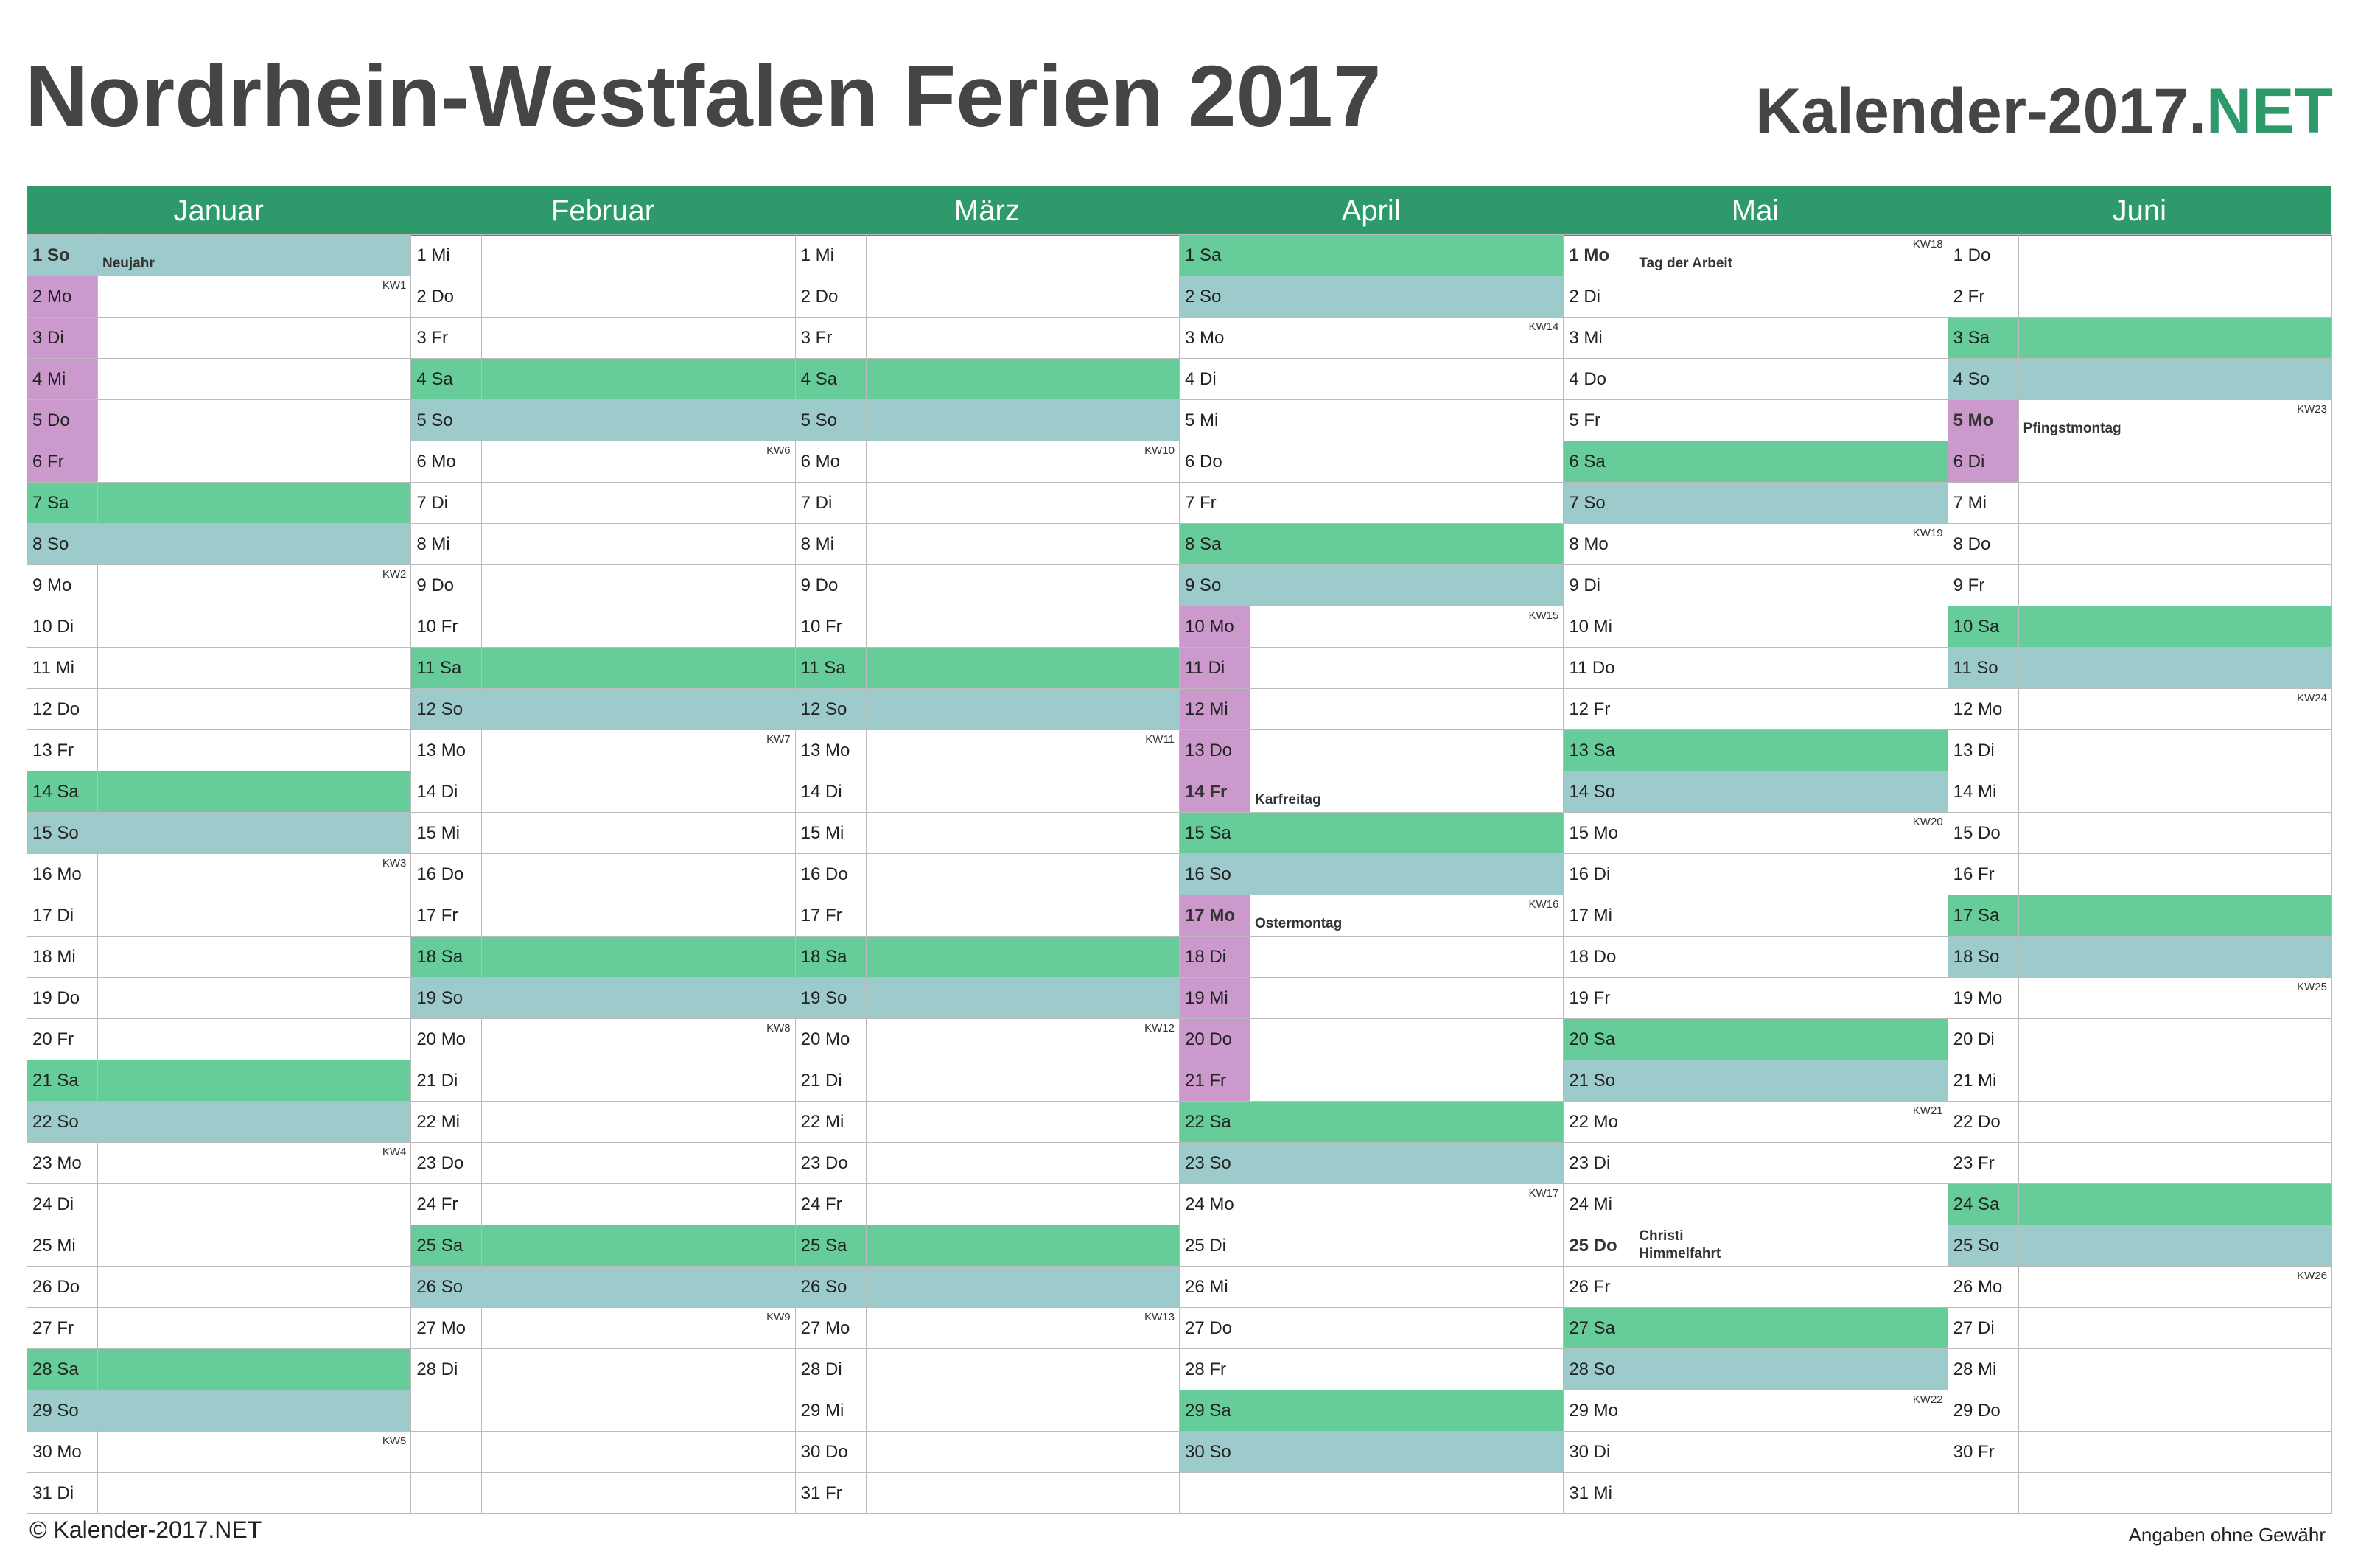 The height and width of the screenshot is (1568, 2358). Describe the element at coordinates (219, 1081) in the screenshot. I see `day-row: 21 Sa` at that location.